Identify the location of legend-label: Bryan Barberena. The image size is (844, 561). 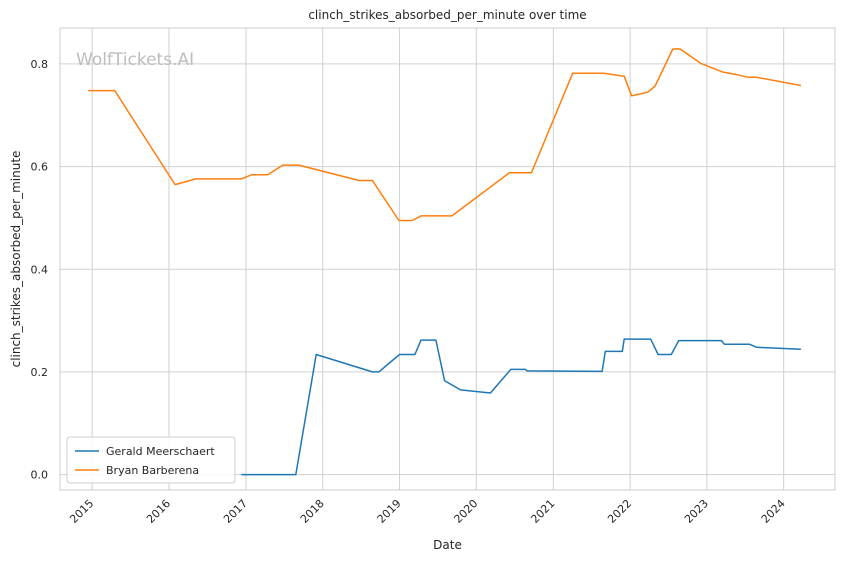
(152, 470).